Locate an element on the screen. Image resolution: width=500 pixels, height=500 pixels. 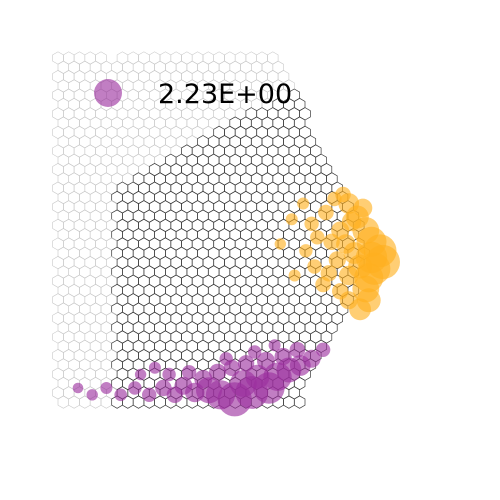
legend-bubble-marker is located at coordinates (108, 93).